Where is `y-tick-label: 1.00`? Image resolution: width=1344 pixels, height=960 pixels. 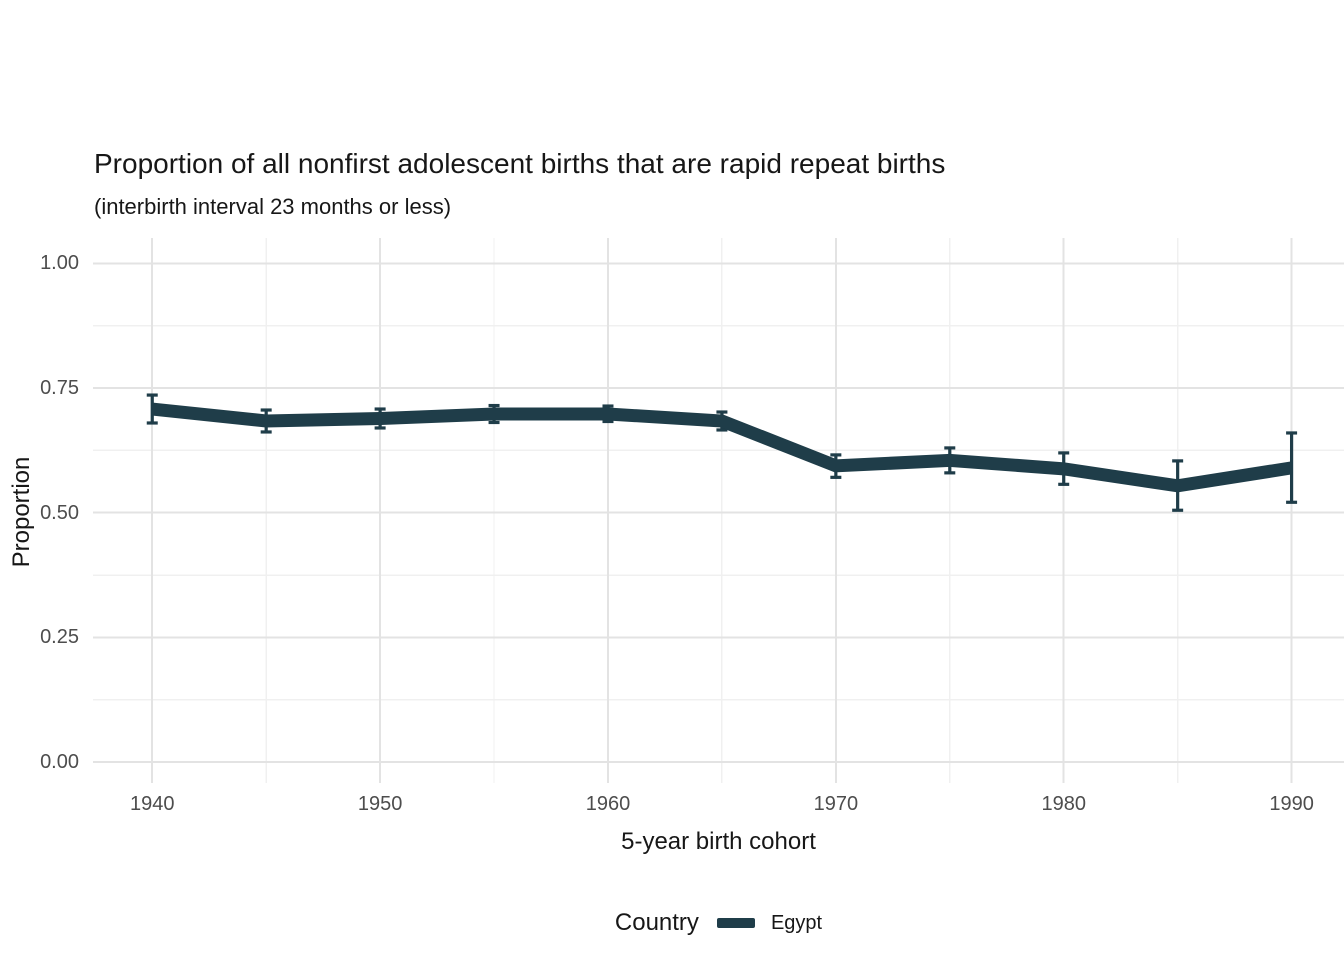
y-tick-label: 1.00 is located at coordinates (59, 263).